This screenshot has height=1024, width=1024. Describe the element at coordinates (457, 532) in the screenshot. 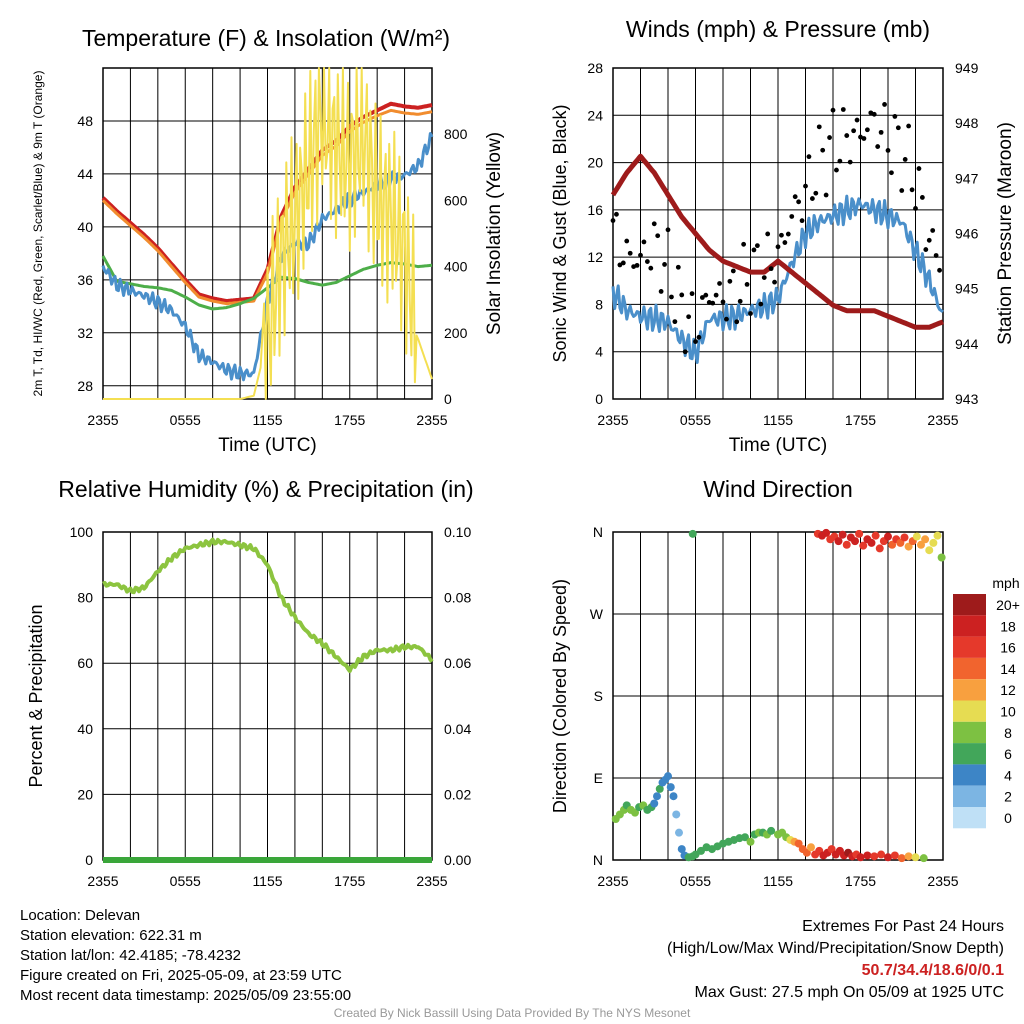

I see `y2-tick-label: 0.10` at that location.